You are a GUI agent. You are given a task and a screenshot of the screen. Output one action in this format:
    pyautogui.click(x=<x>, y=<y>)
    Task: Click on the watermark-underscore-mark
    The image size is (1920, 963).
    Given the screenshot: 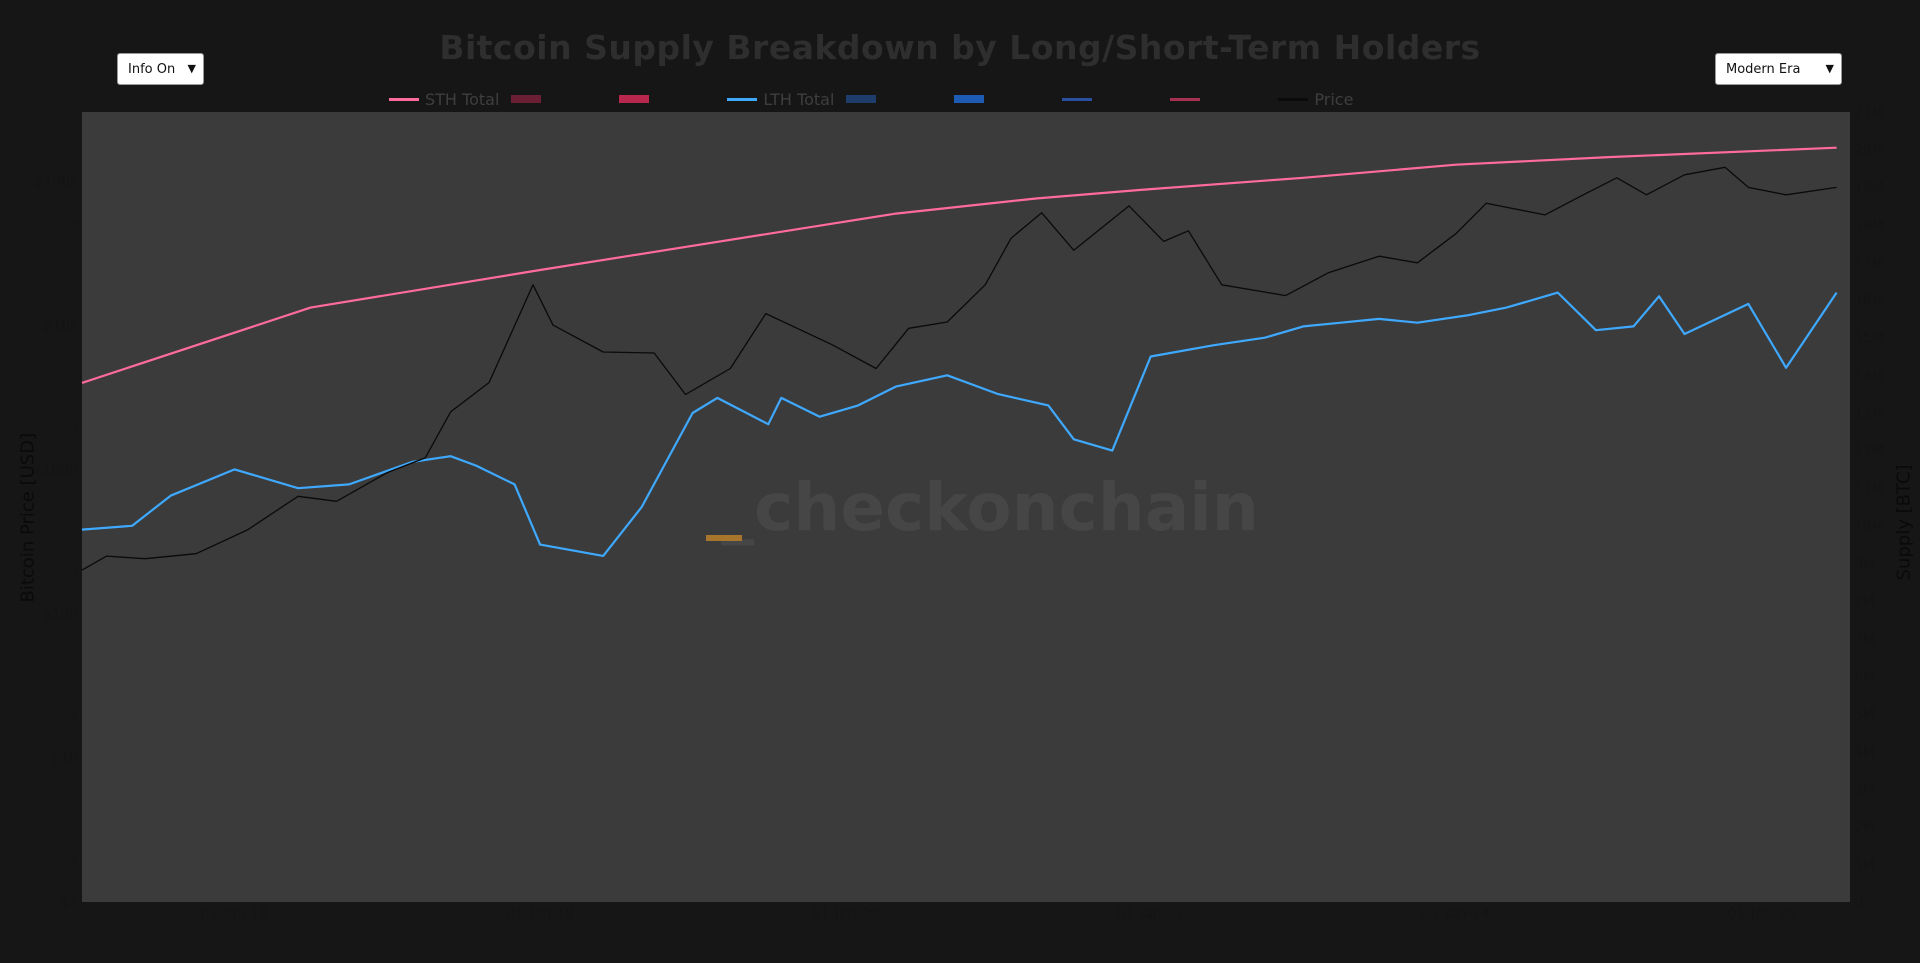 What is the action you would take?
    pyautogui.click(x=724, y=538)
    